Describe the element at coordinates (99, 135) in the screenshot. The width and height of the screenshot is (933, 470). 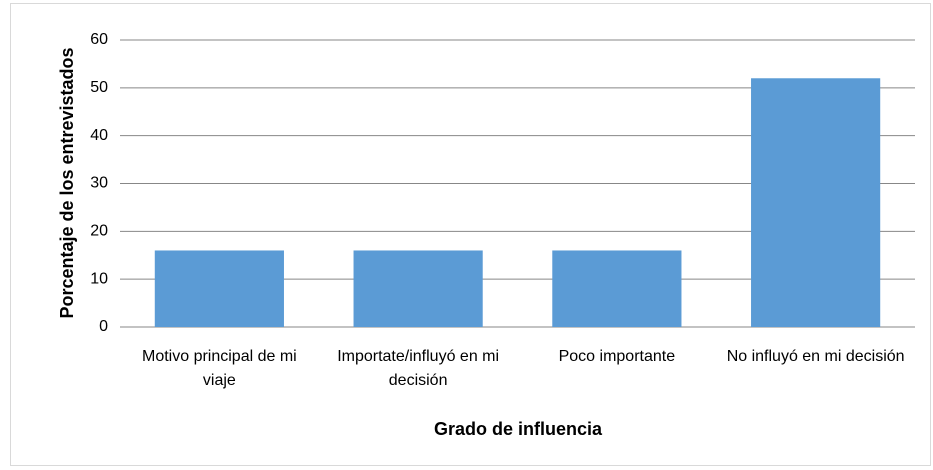
I see `y-tick-label: 40` at that location.